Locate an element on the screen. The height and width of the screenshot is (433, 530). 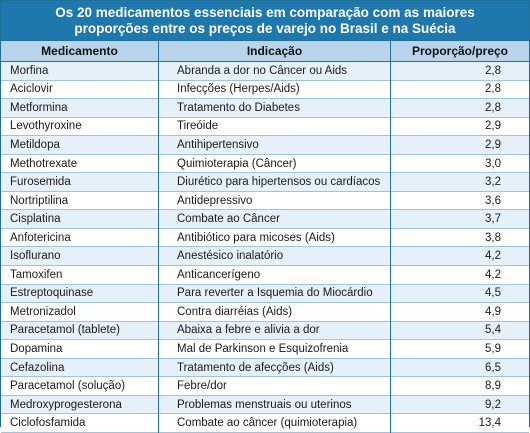
cell-proporcao: 6,5 is located at coordinates (459, 367).